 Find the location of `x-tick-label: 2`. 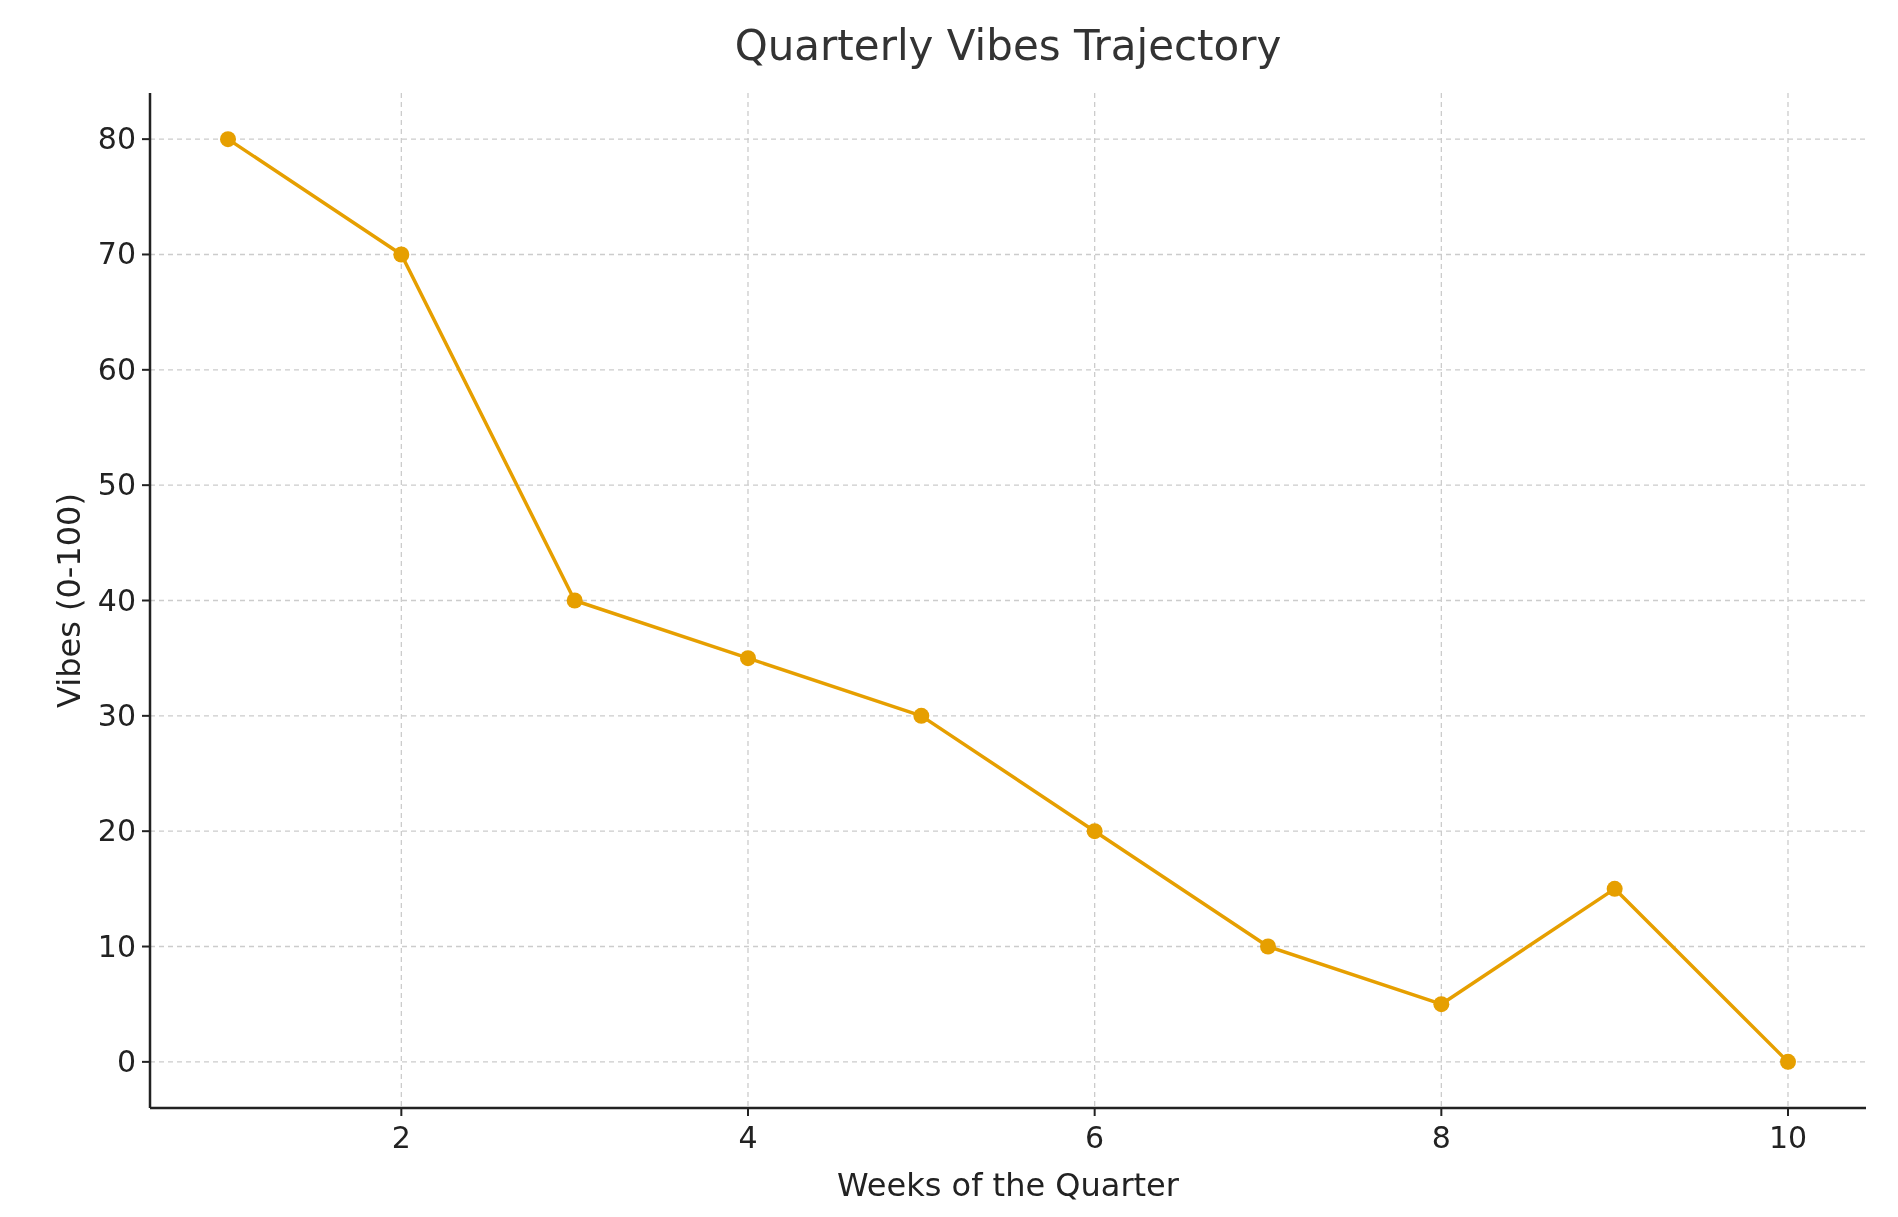

x-tick-label: 2 is located at coordinates (401, 1137).